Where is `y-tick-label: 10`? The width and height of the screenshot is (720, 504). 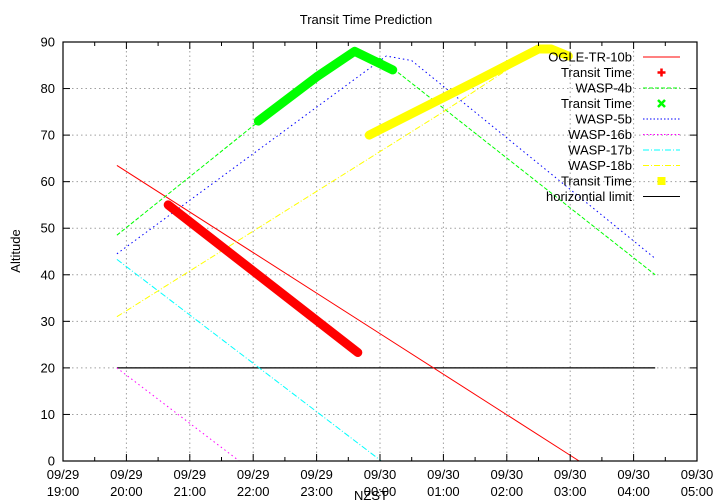 y-tick-label: 10 is located at coordinates (48, 414).